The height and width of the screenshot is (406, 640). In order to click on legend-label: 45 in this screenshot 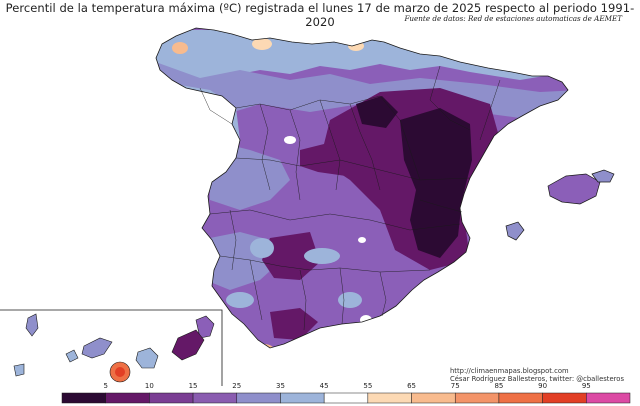, I will do `click(324, 386)`.